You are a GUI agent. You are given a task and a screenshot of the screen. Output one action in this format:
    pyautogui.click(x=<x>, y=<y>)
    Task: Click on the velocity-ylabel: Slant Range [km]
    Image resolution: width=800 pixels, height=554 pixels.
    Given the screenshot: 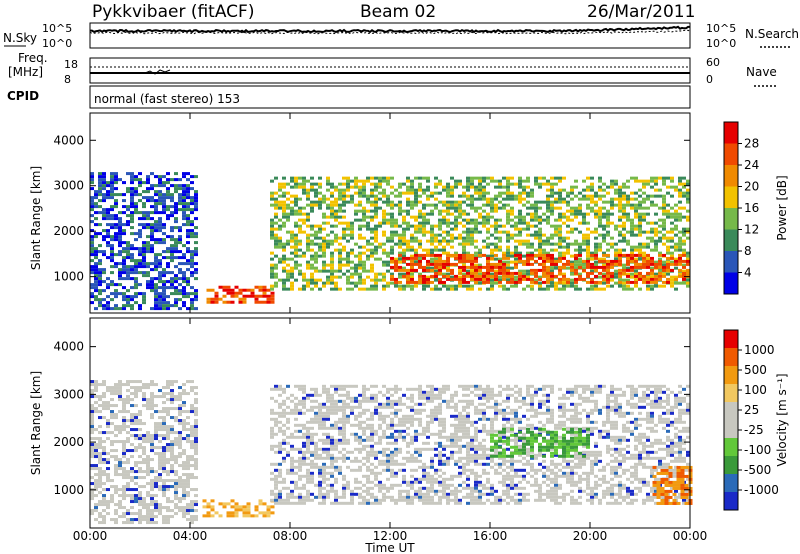 What is the action you would take?
    pyautogui.click(x=36, y=423)
    